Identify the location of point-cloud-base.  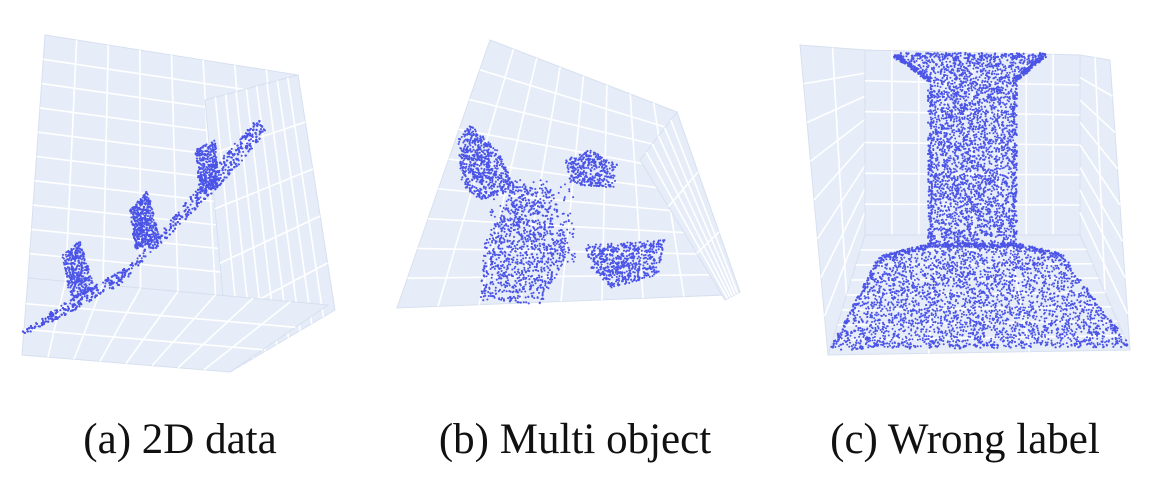
(980, 296).